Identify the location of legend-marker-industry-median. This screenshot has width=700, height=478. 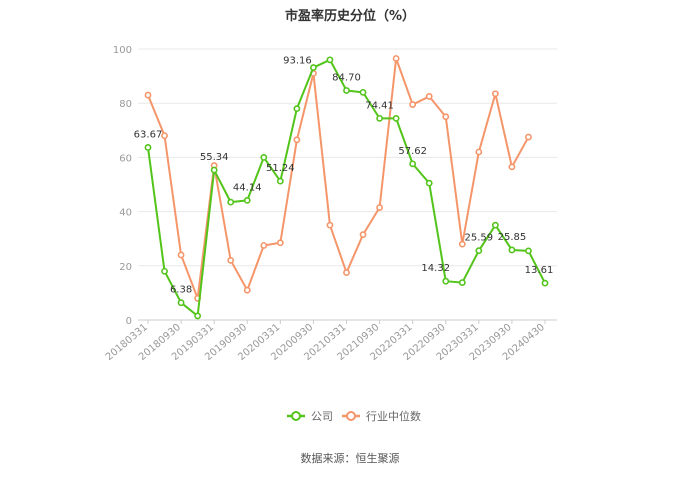
(351, 416).